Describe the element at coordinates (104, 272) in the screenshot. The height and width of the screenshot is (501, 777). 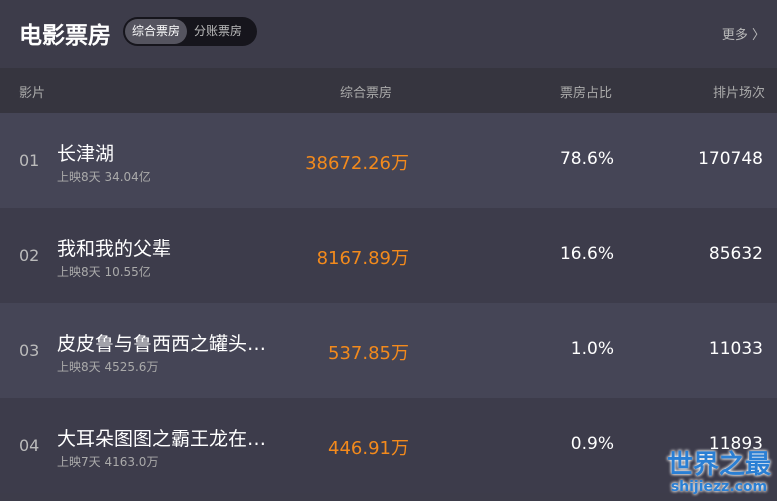
I see `film-release-info: 上映8天 10.55亿` at that location.